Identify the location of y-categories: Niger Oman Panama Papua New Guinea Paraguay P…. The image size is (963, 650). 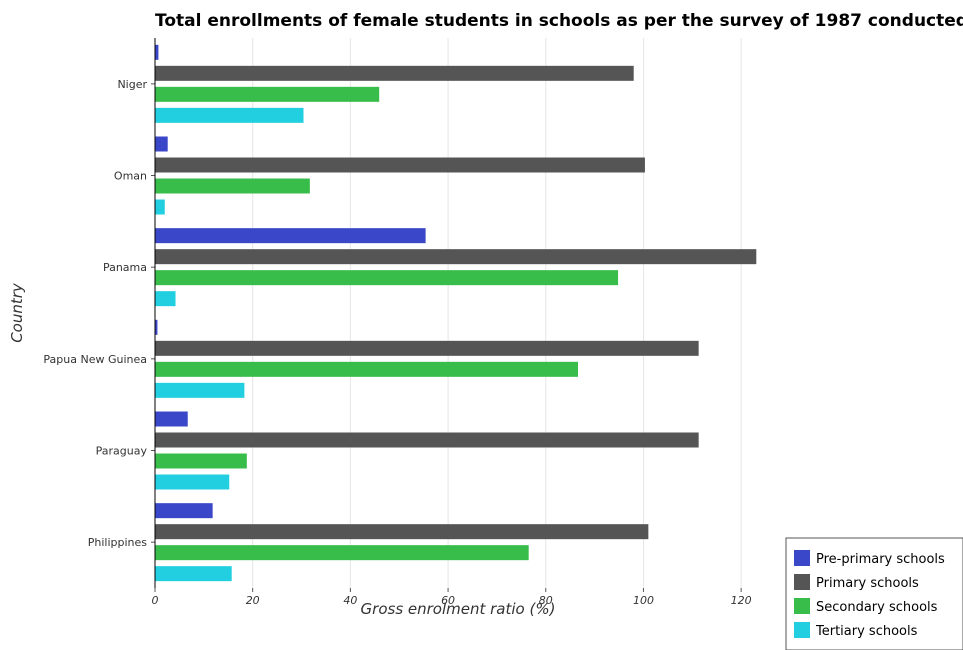
(99, 313).